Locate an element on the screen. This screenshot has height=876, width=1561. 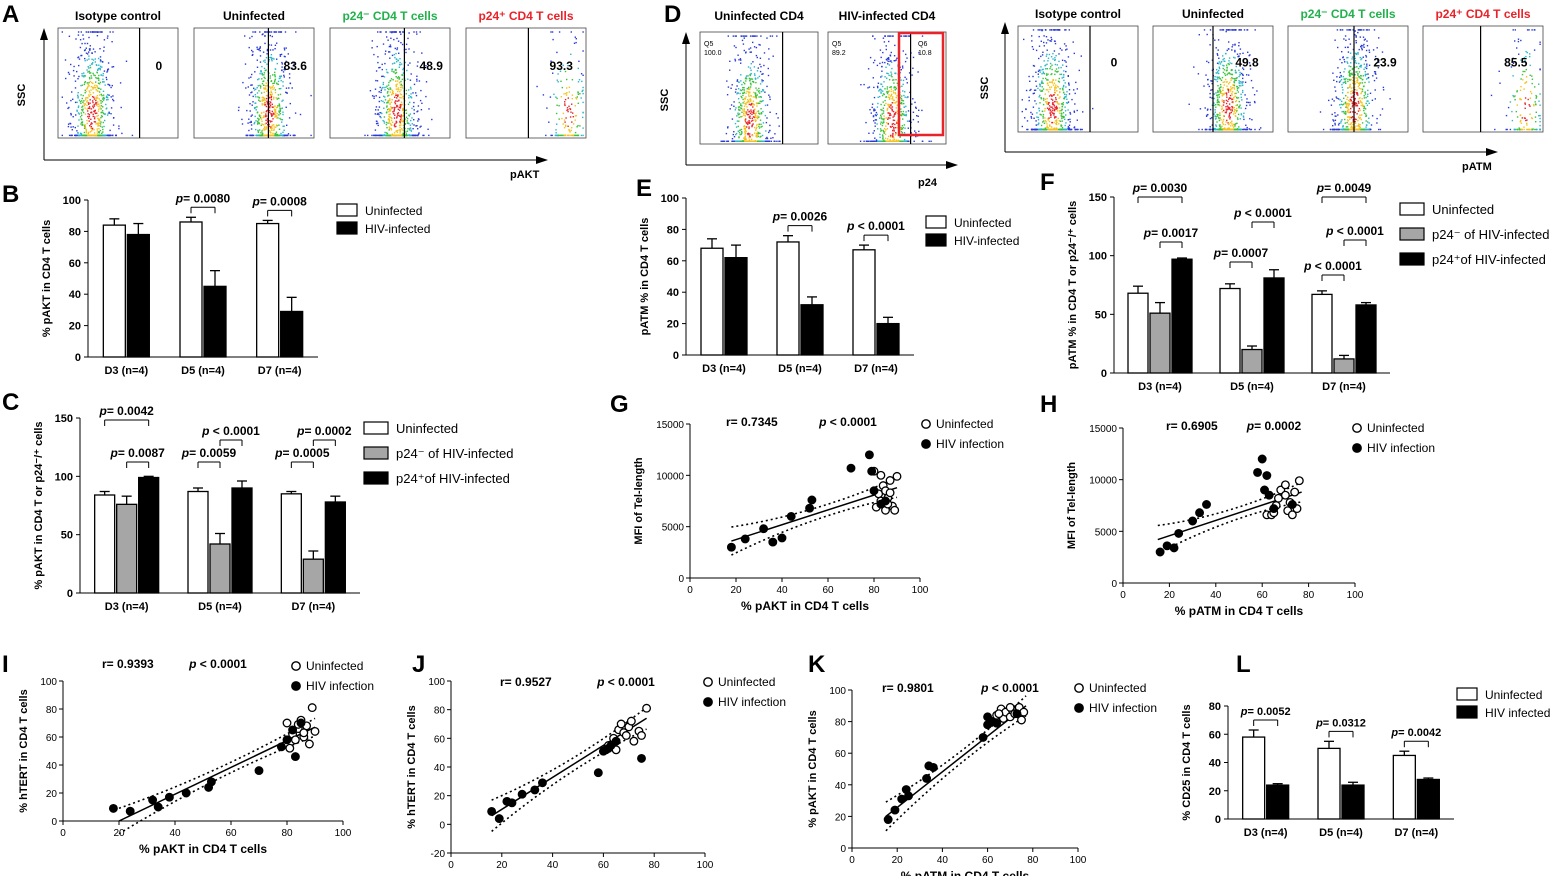
panel-letter-F: F is located at coordinates (1047, 182).